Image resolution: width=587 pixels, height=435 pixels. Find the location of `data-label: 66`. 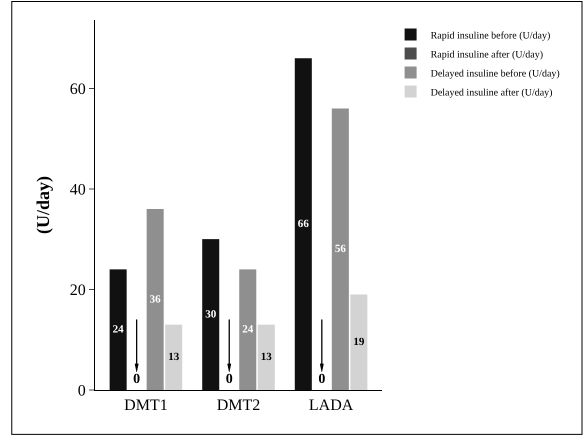

data-label: 66 is located at coordinates (304, 224).